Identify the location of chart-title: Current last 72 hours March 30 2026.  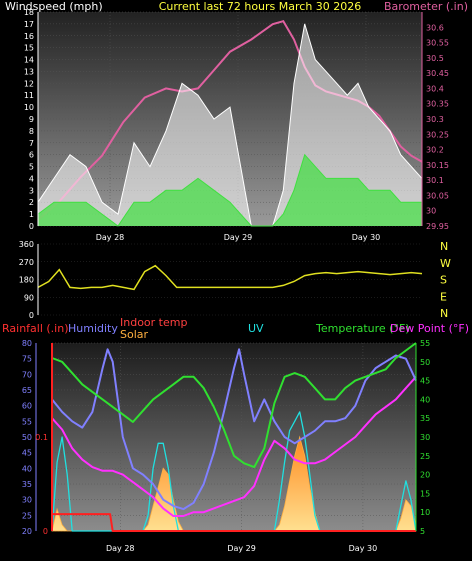
(260, 6).